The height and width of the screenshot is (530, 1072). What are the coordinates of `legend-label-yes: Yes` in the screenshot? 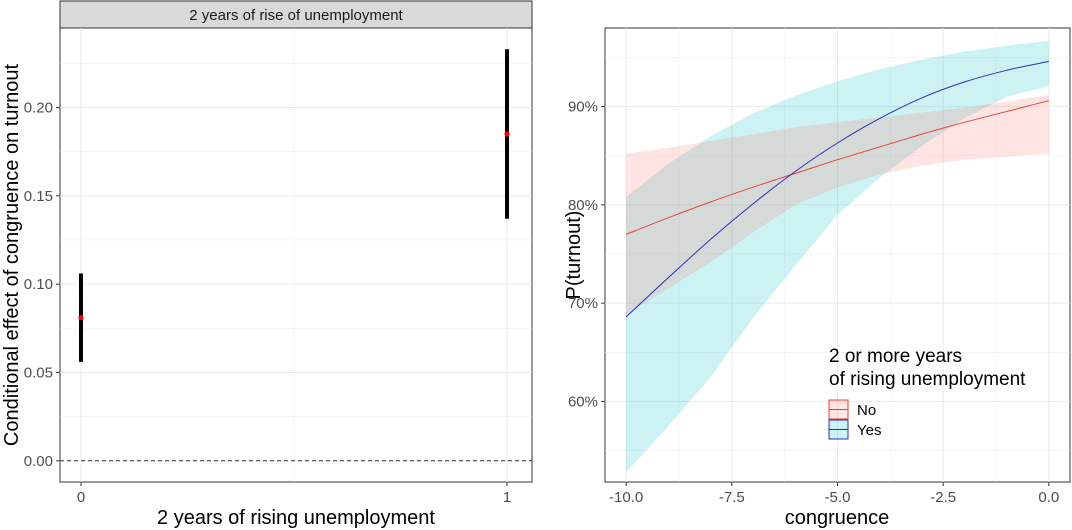 It's located at (869, 430).